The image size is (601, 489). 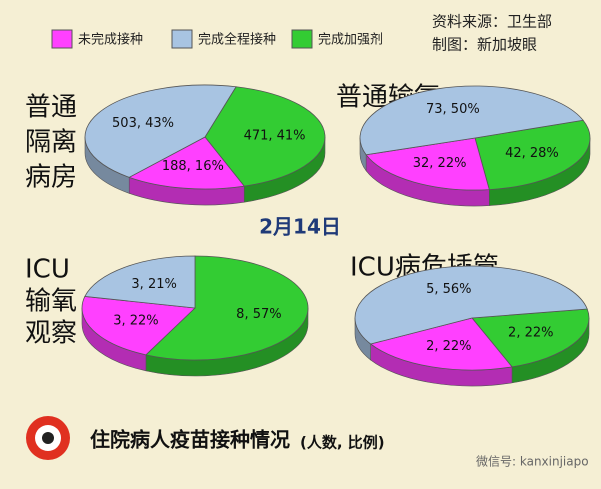 What do you see at coordinates (453, 109) in the screenshot?
I see `data-label: 73, 50%` at bounding box center [453, 109].